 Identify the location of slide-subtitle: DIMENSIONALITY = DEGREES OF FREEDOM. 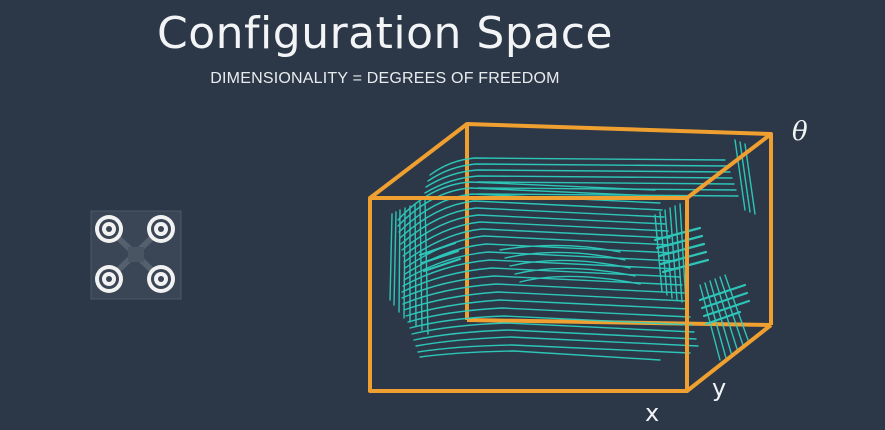
(385, 78).